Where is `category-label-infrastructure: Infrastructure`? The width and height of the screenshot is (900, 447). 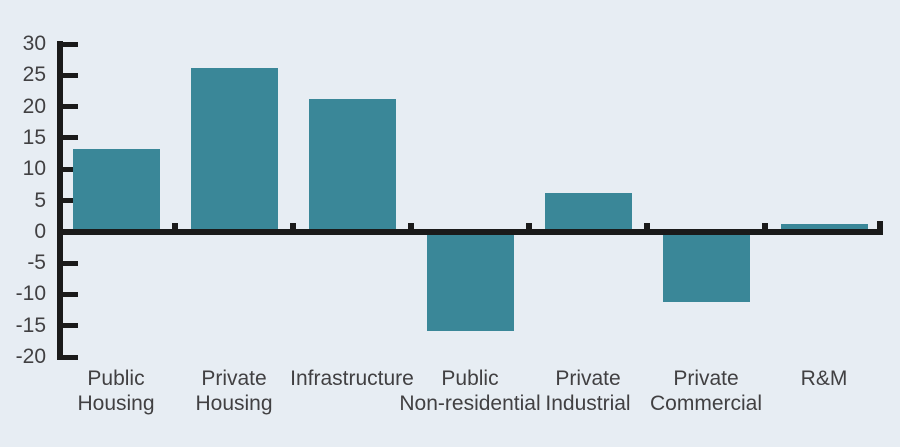
category-label-infrastructure: Infrastructure is located at coordinates (352, 378).